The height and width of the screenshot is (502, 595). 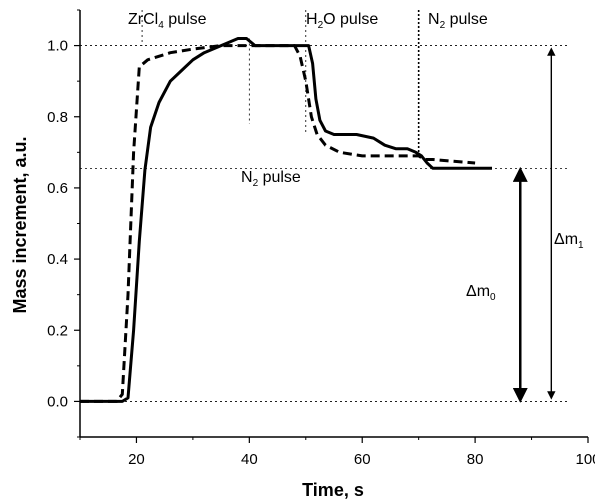 What do you see at coordinates (57, 117) in the screenshot?
I see `y-tick-label-4: 0.8` at bounding box center [57, 117].